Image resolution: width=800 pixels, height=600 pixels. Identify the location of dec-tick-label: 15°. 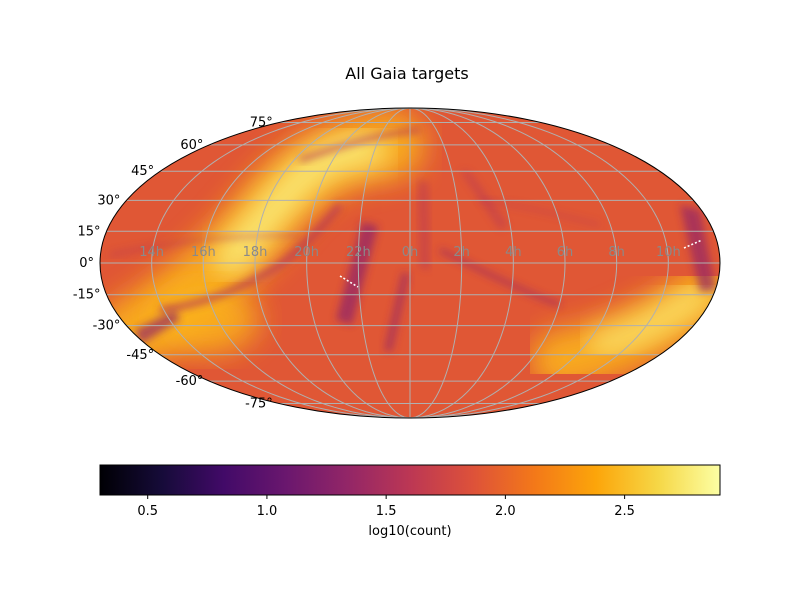
(89, 231).